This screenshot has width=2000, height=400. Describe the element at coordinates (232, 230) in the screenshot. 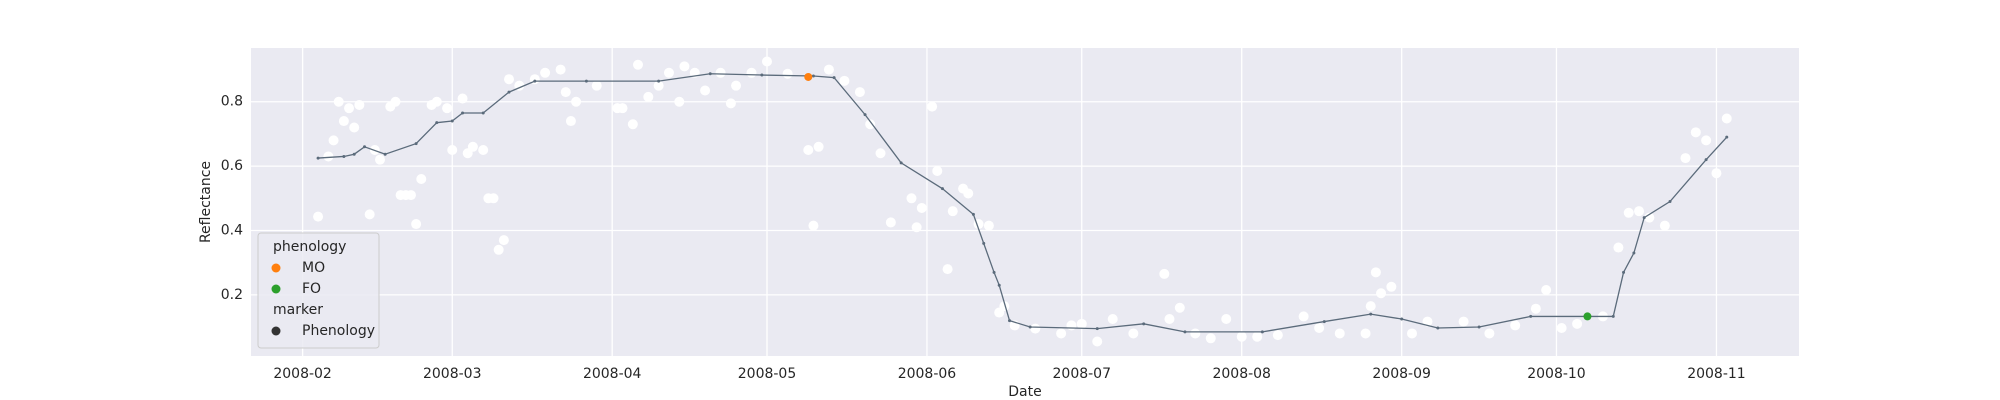

I see `y-tick-label: 0.4` at that location.